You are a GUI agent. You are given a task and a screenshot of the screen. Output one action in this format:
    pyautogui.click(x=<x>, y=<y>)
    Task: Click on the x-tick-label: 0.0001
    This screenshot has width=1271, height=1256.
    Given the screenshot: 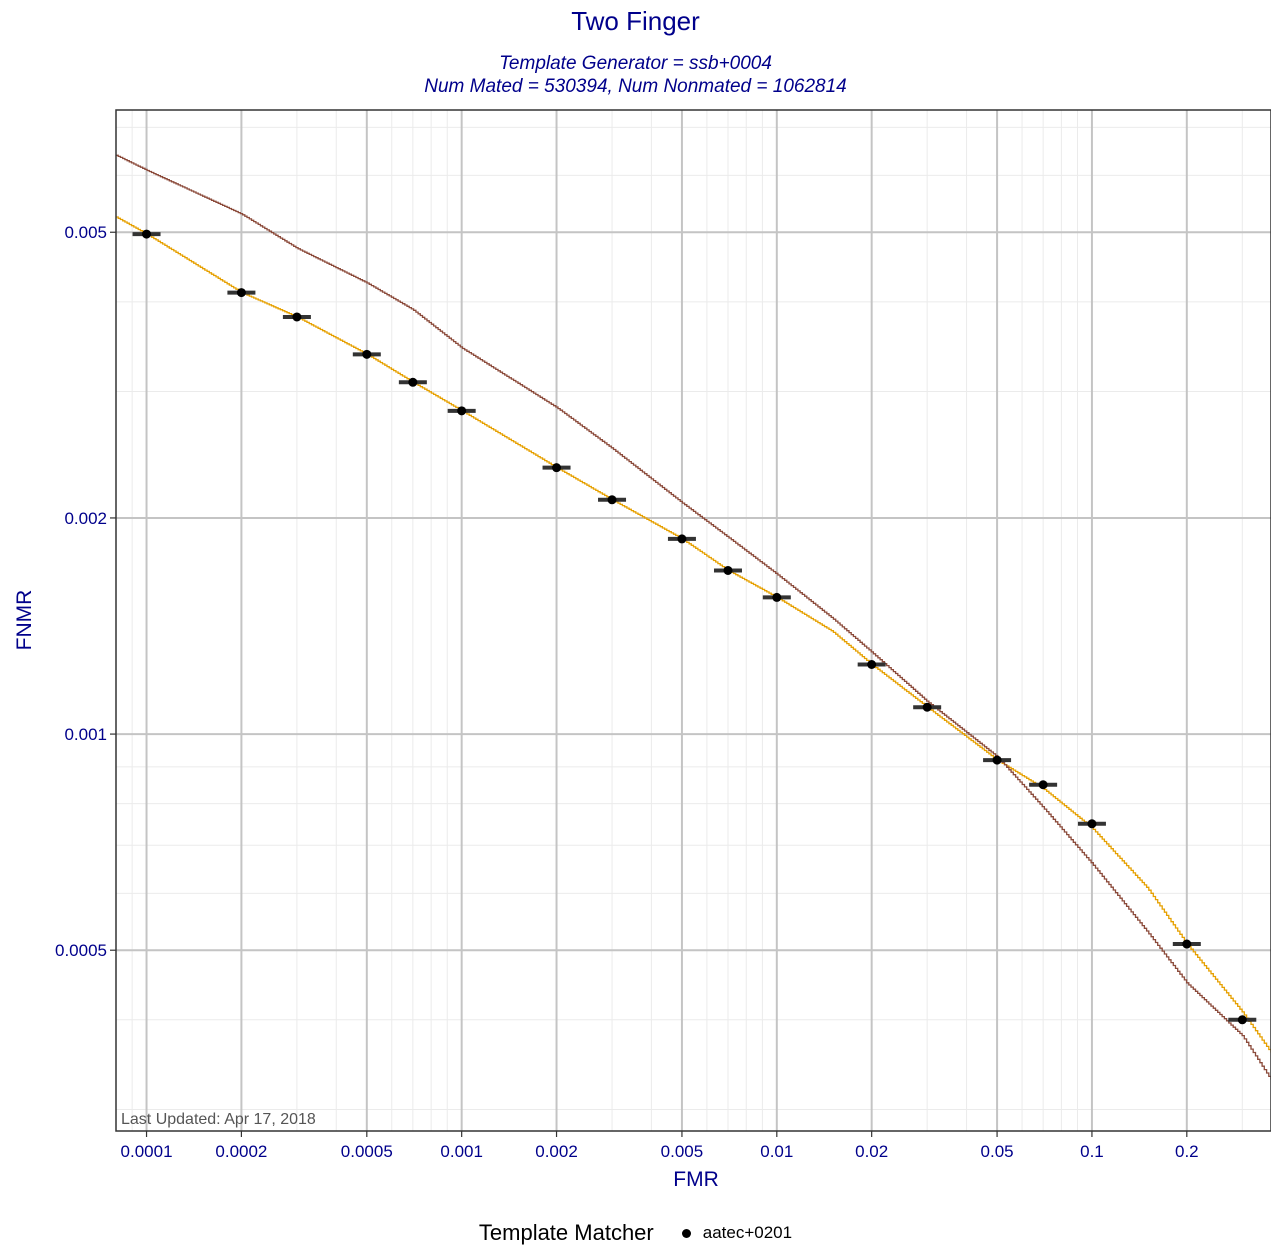 What is the action you would take?
    pyautogui.click(x=147, y=1151)
    